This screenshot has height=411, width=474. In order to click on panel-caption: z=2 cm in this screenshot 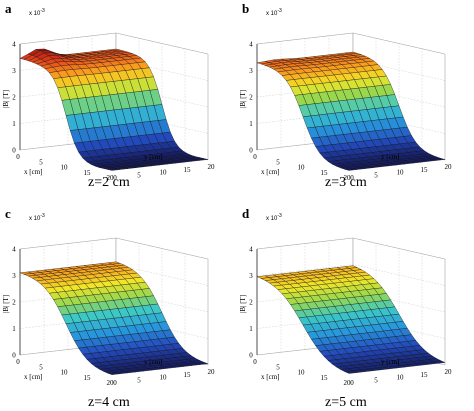, I will do `click(109, 182)`.